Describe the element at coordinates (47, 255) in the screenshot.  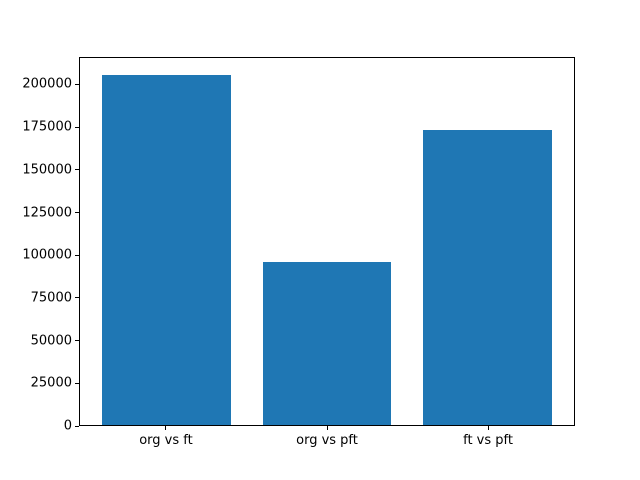
I see `y-tick-label-100000: 100000` at that location.